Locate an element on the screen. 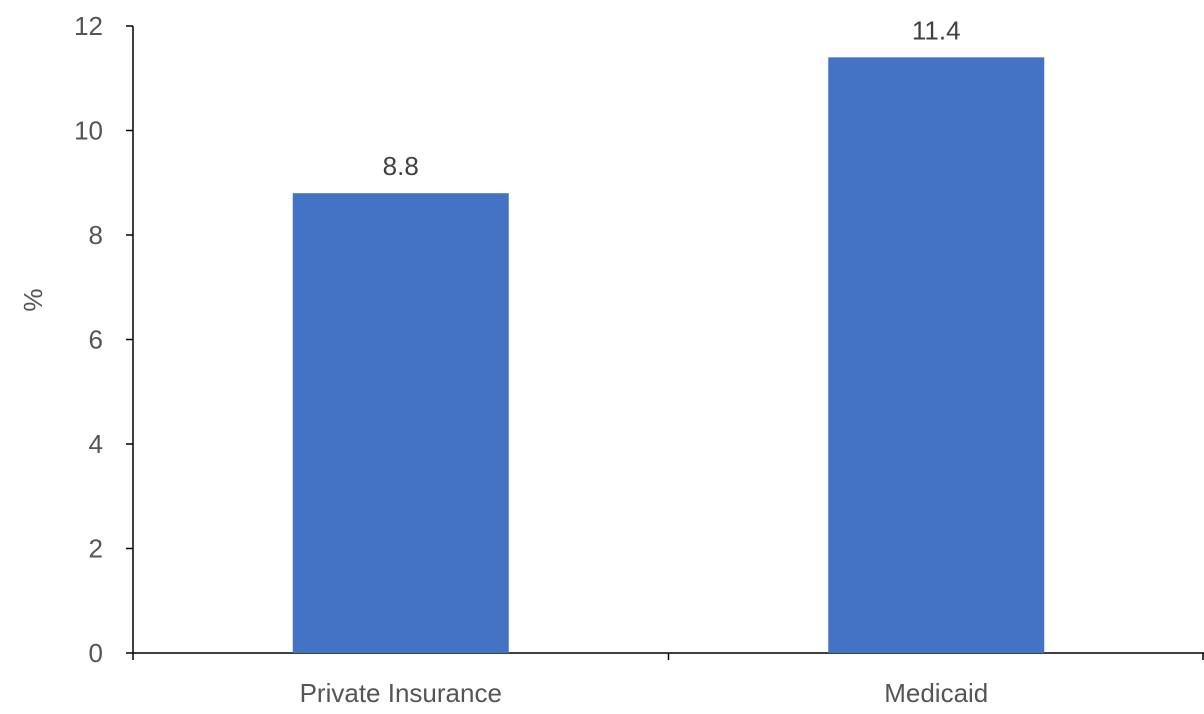 Image resolution: width=1204 pixels, height=714 pixels. x-axis: Private Insurance Medicaid is located at coordinates (668, 680).